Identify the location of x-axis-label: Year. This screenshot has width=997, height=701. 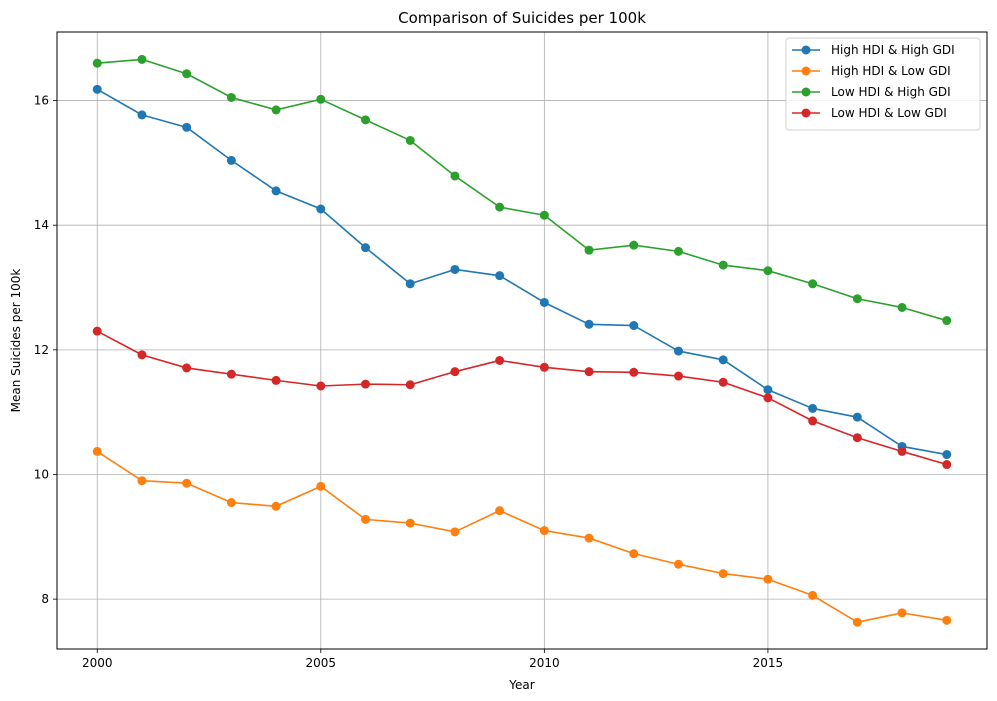
(521, 685).